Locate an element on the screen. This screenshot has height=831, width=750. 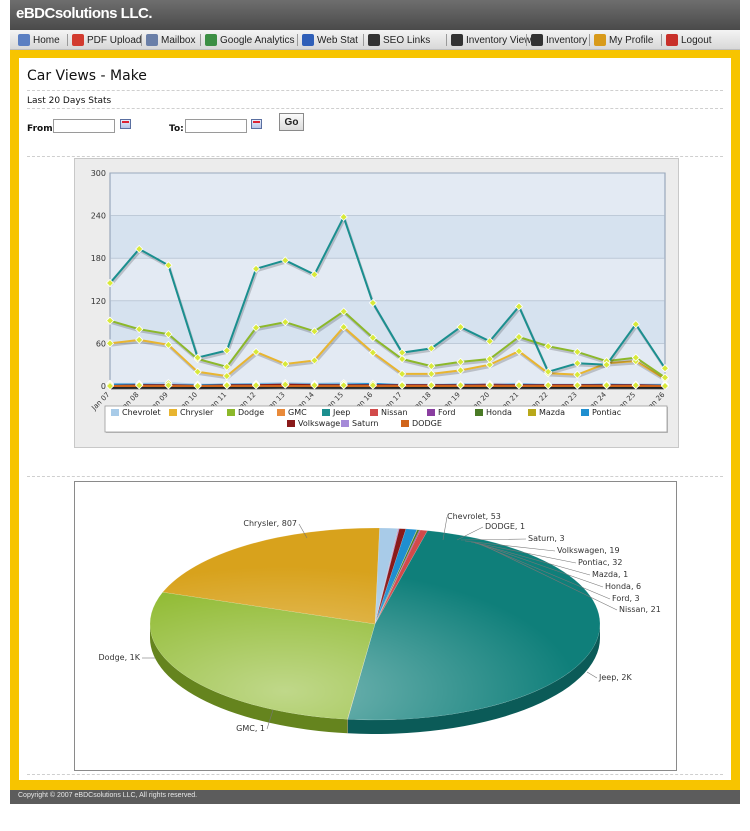
nav-item-web-stat: Web Stat is located at coordinates (330, 40).